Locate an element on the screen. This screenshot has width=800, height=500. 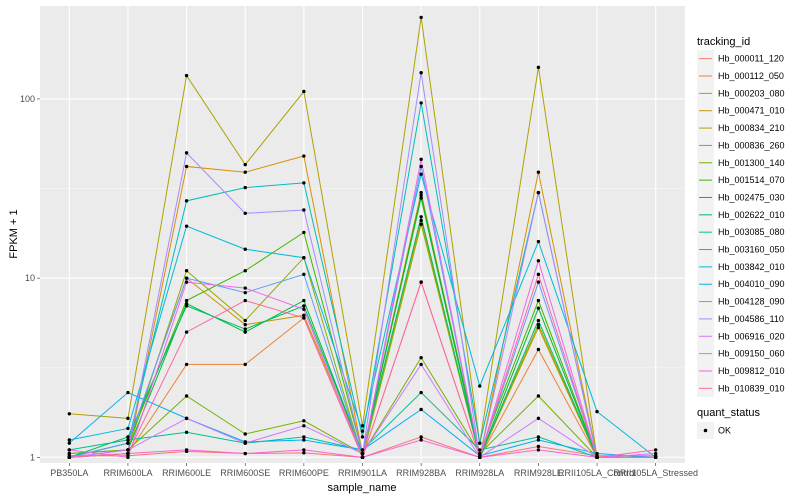
x-tick-label: RRIM600PE is located at coordinates (304, 473).